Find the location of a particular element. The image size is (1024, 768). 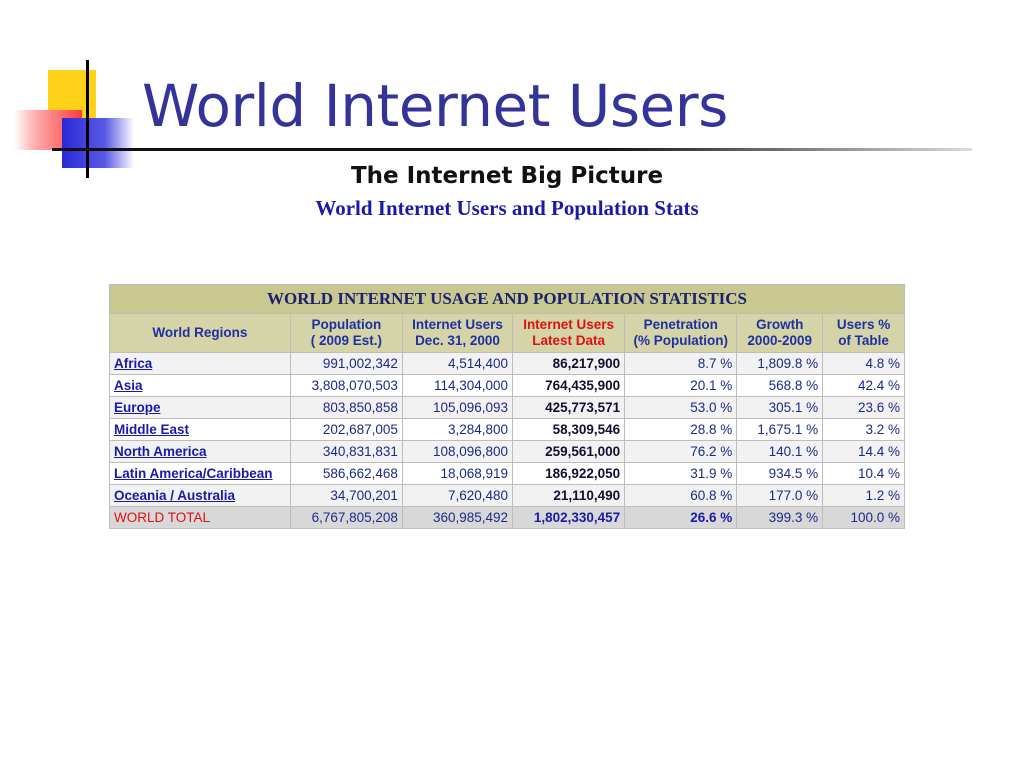

penetration-cell: 20.1 % is located at coordinates (681, 385).